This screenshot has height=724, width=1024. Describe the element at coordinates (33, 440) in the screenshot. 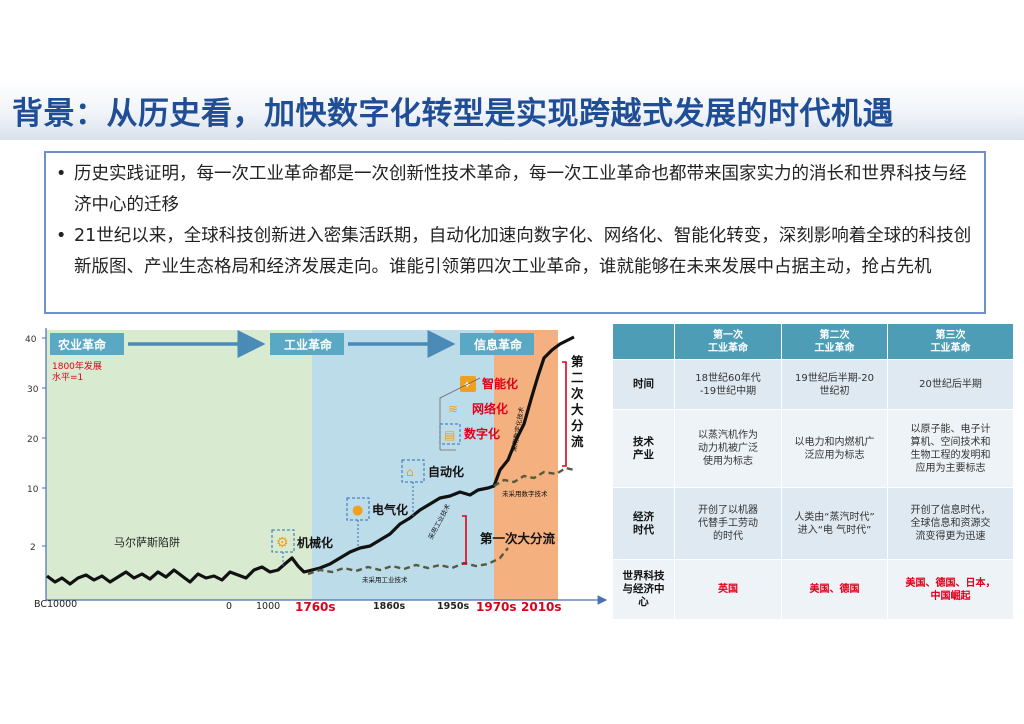

I see `y-tick-label: 20` at that location.